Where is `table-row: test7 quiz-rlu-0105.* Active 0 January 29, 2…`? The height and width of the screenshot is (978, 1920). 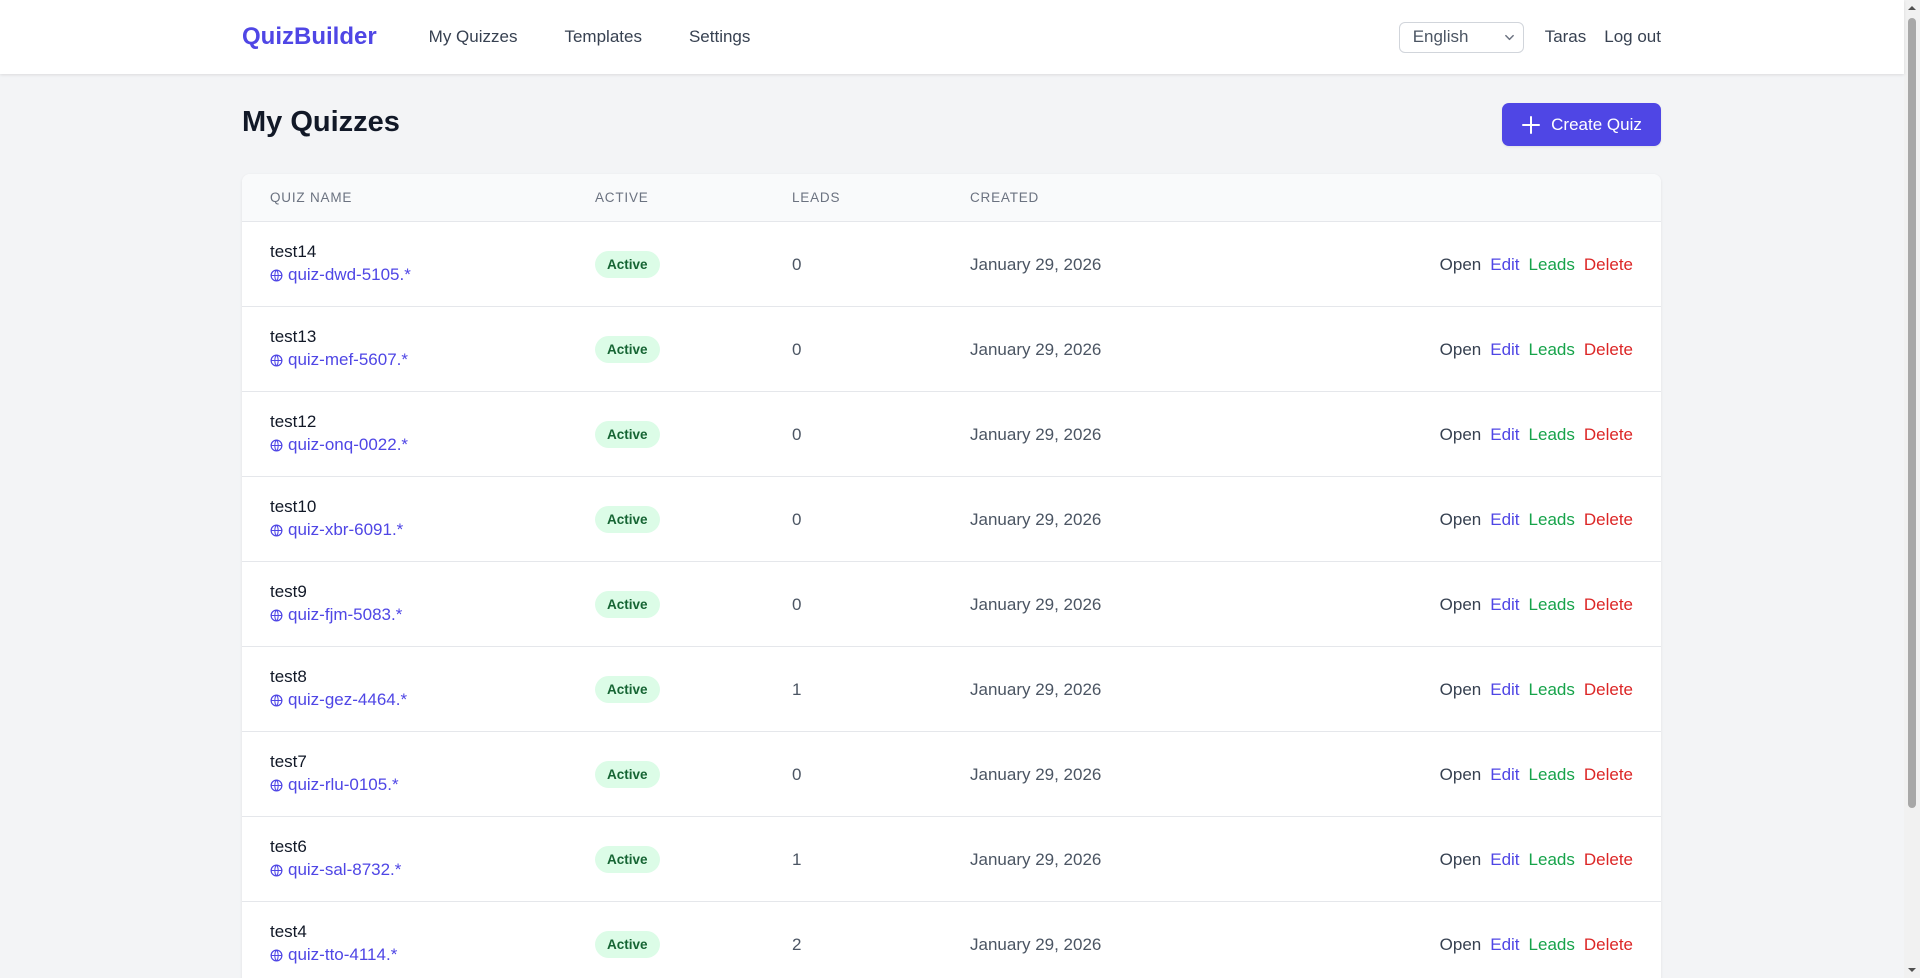
table-row: test7 quiz-rlu-0105.* Active 0 January 29, 2… is located at coordinates (951, 774).